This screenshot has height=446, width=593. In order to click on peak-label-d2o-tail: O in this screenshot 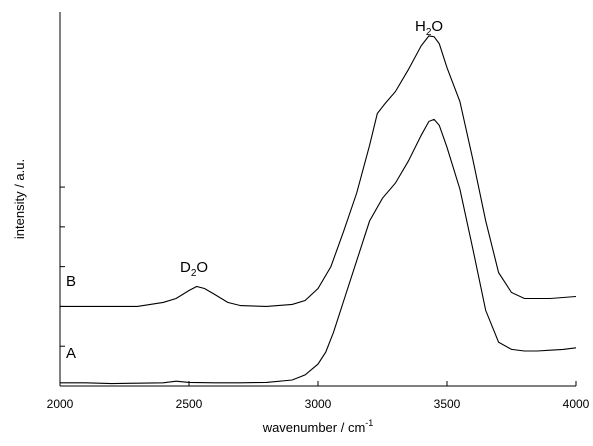, I will do `click(202, 267)`.